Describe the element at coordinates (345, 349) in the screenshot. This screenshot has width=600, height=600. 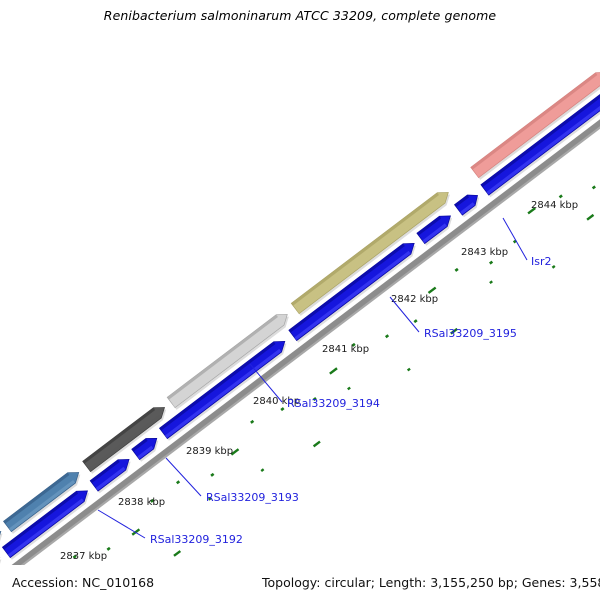
I see `coordinate-tick-label: 2841 kbp` at that location.